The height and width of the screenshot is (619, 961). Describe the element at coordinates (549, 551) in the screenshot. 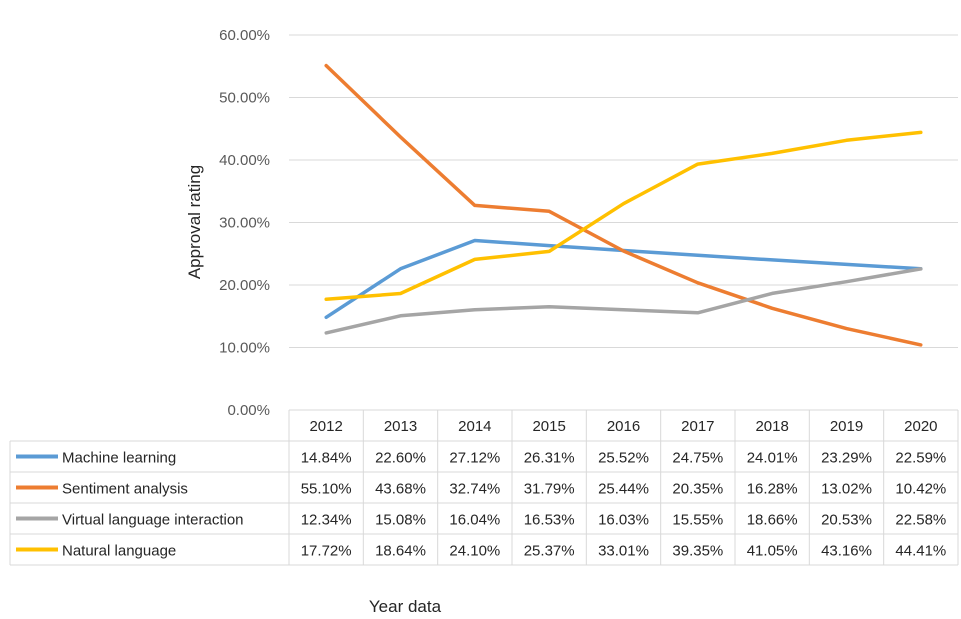

I see `data-label: 25.37%` at that location.